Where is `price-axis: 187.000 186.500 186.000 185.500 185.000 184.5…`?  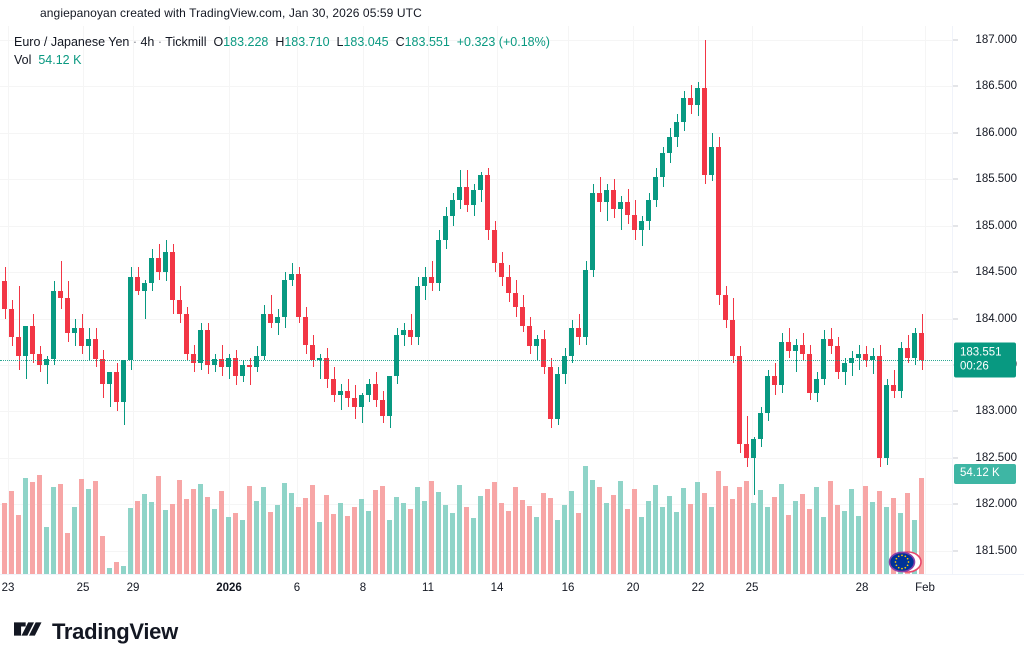 price-axis: 187.000 186.500 186.000 185.500 185.000 184.5… is located at coordinates (988, 300).